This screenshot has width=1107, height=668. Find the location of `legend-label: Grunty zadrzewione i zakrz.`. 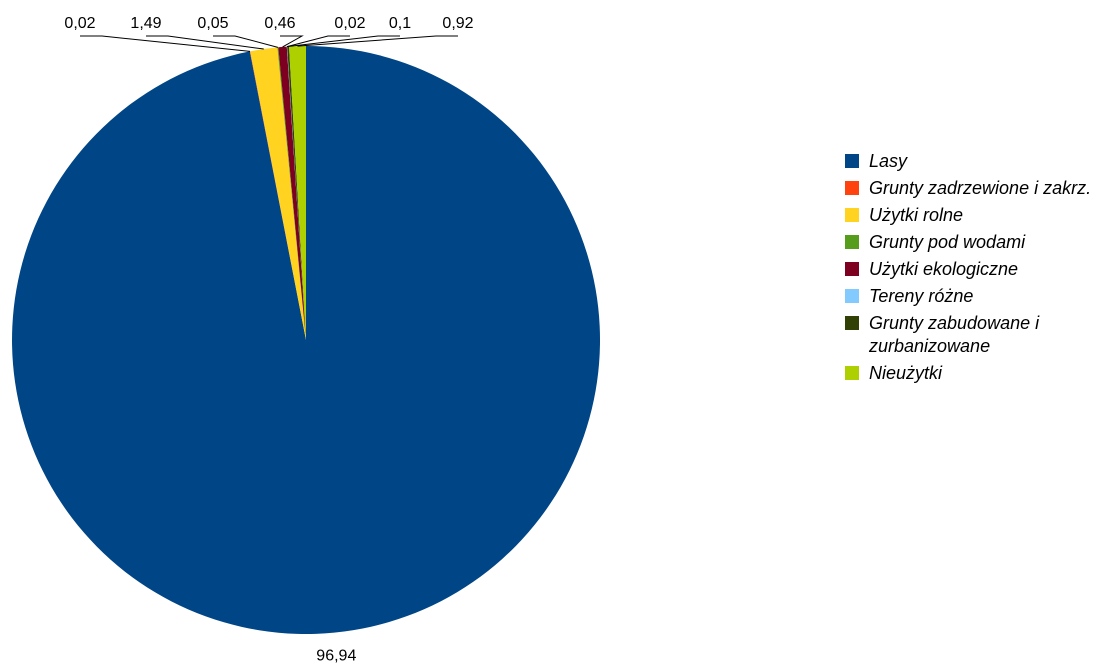

legend-label: Grunty zadrzewione i zakrz. is located at coordinates (980, 188).